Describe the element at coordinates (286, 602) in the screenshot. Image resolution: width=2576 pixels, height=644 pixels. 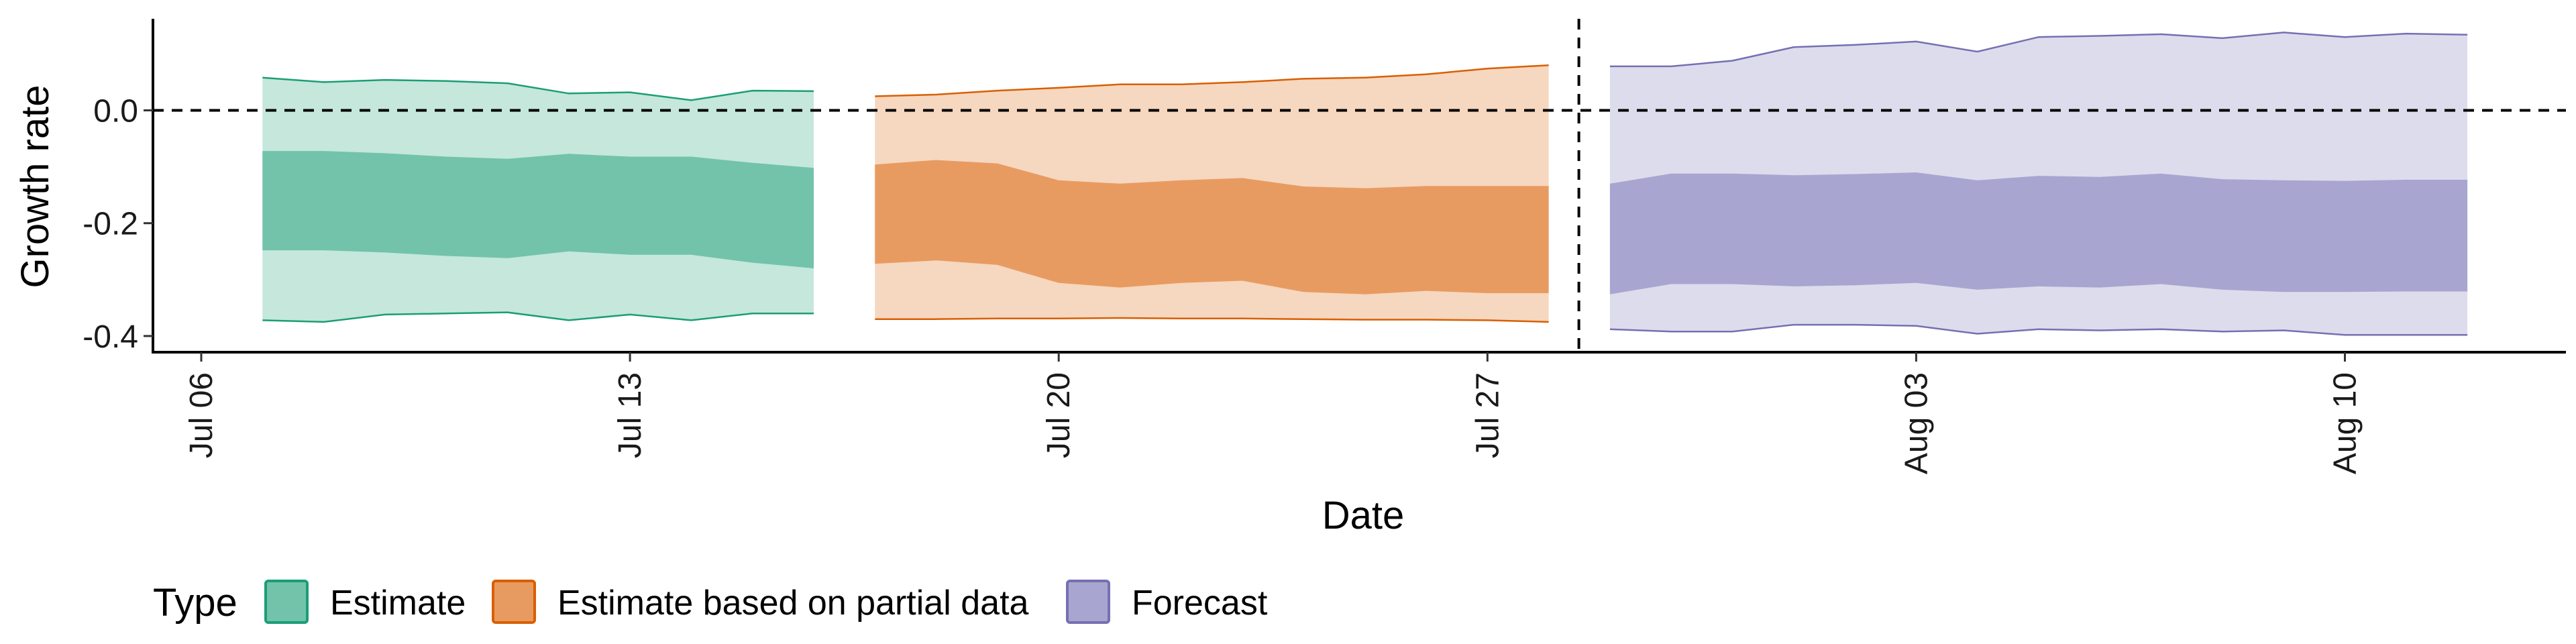
I see `legend-key-estimate` at that location.